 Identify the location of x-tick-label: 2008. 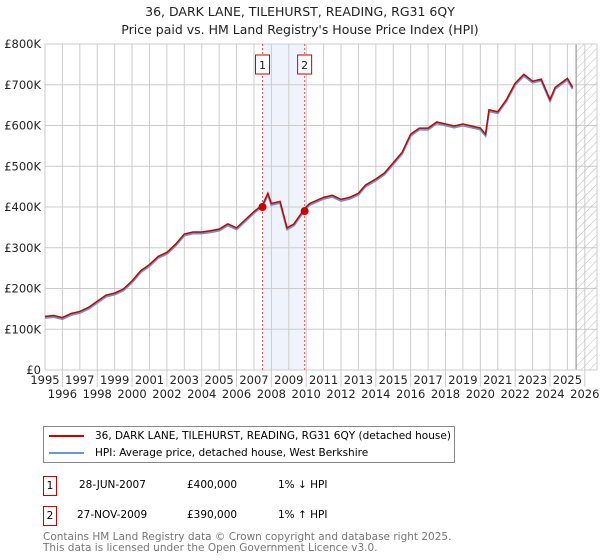
(271, 394).